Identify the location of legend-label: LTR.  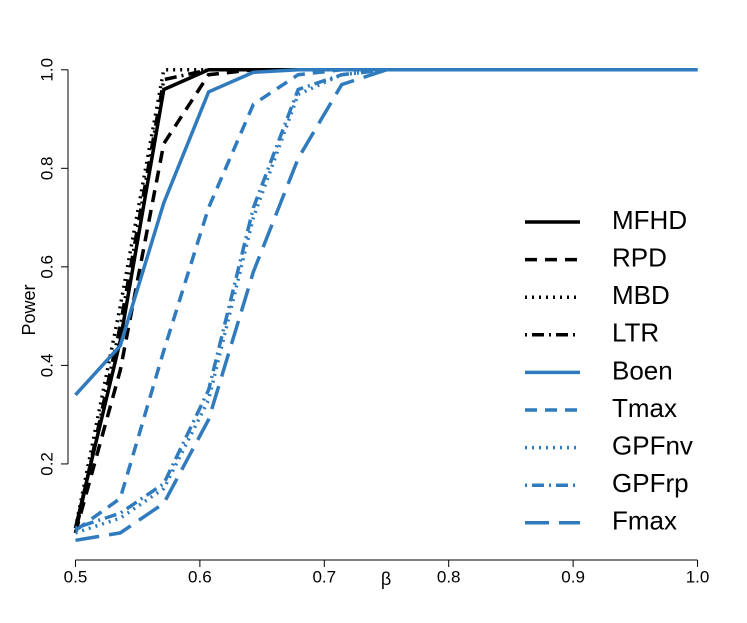
(635, 333).